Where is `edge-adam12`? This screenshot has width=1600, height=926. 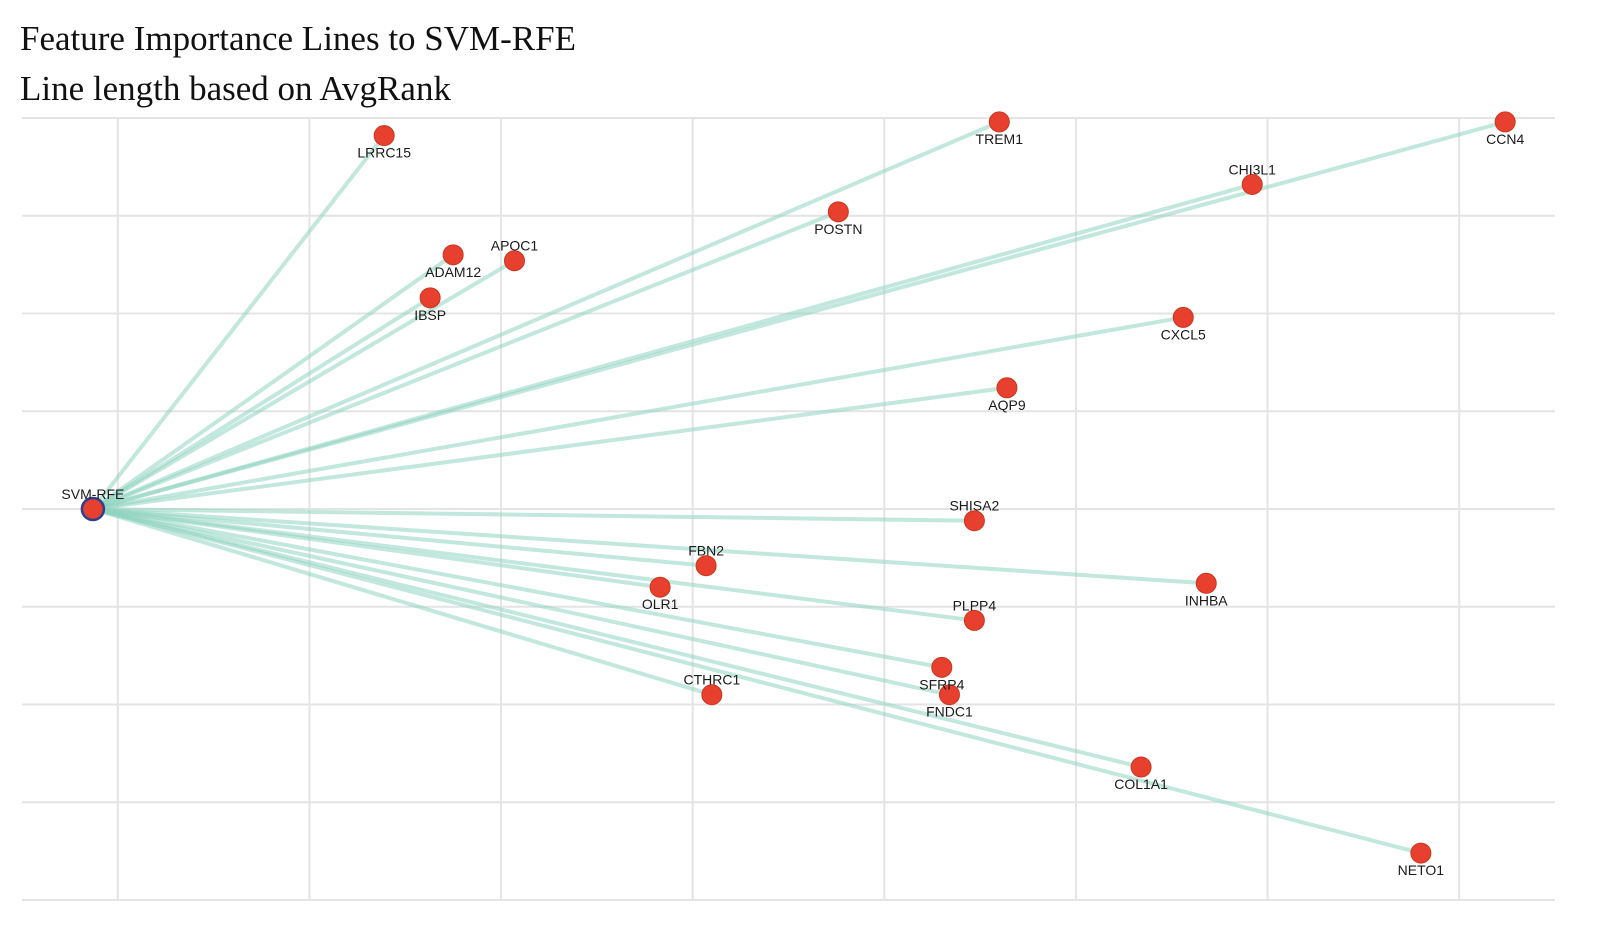
edge-adam12 is located at coordinates (273, 381).